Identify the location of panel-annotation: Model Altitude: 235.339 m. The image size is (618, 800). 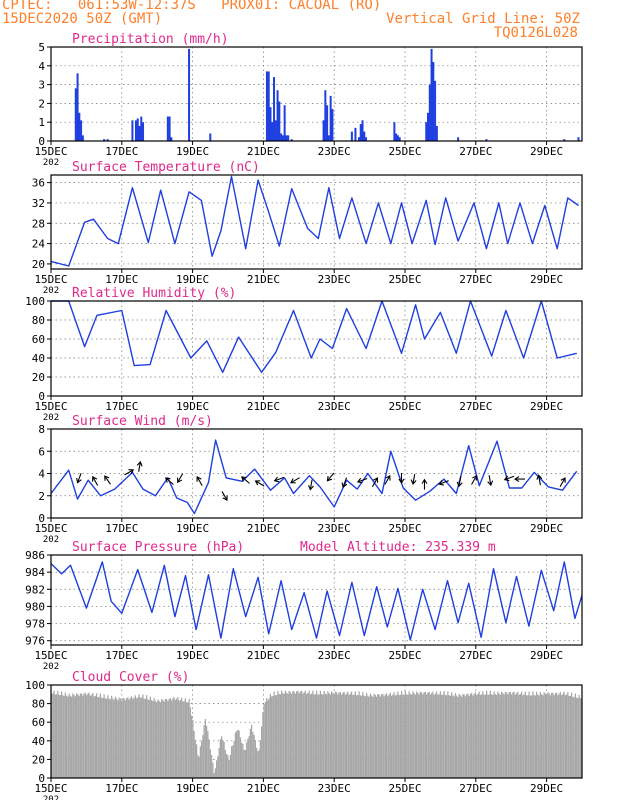
(398, 547).